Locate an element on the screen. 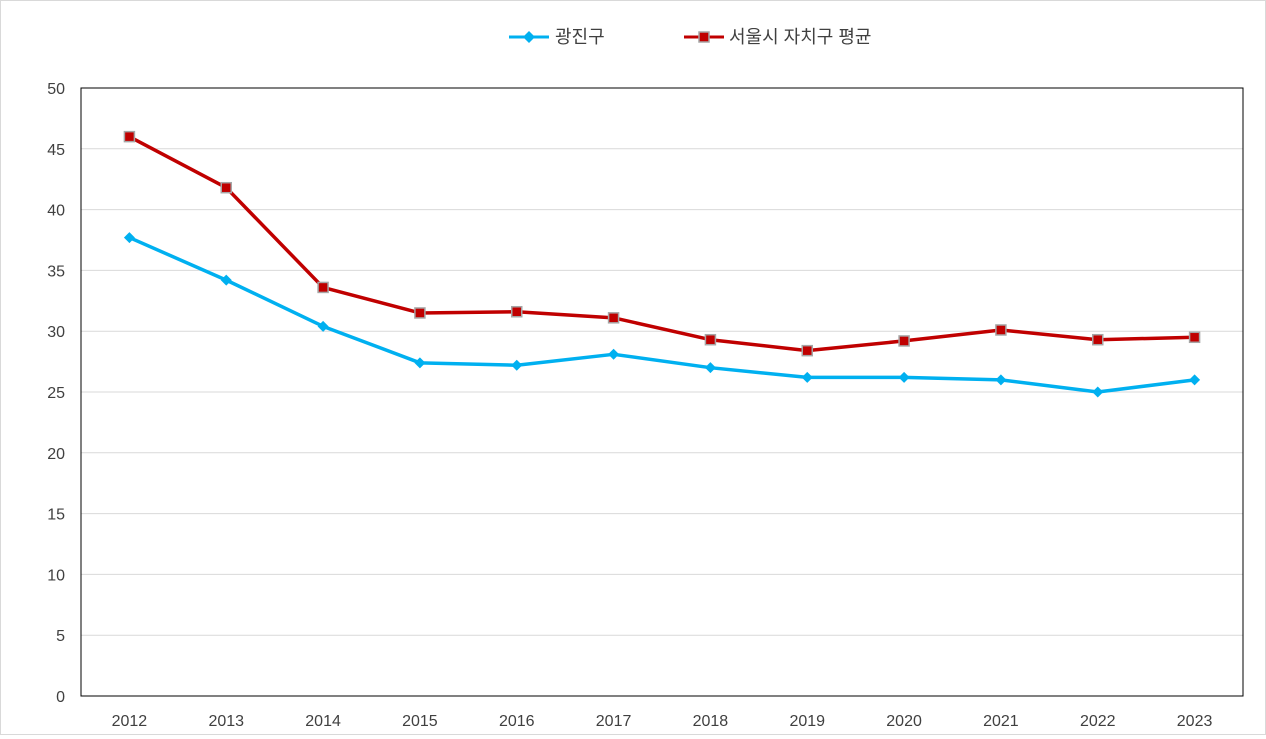  x-tick-label: 2021 is located at coordinates (1001, 721).